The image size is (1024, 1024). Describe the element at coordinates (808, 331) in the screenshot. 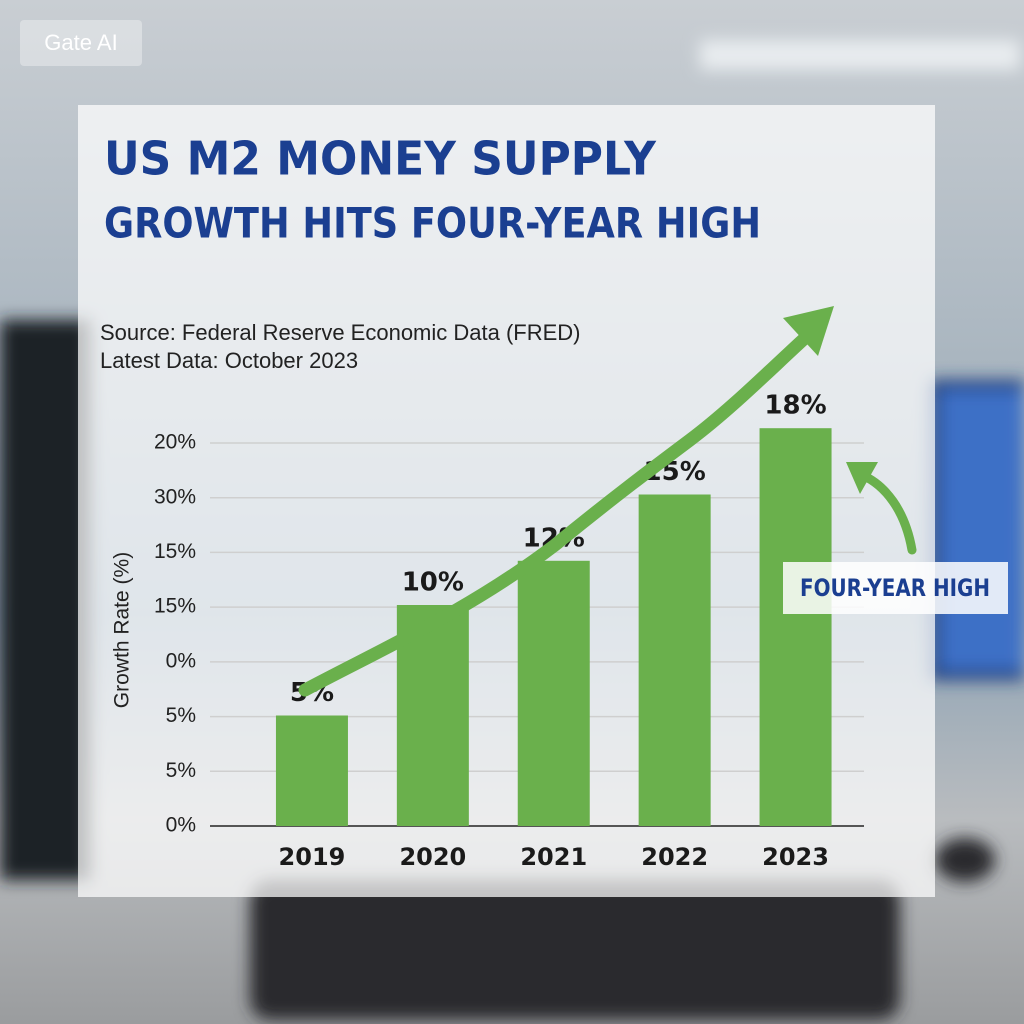

I see `trend-arrow-head` at that location.